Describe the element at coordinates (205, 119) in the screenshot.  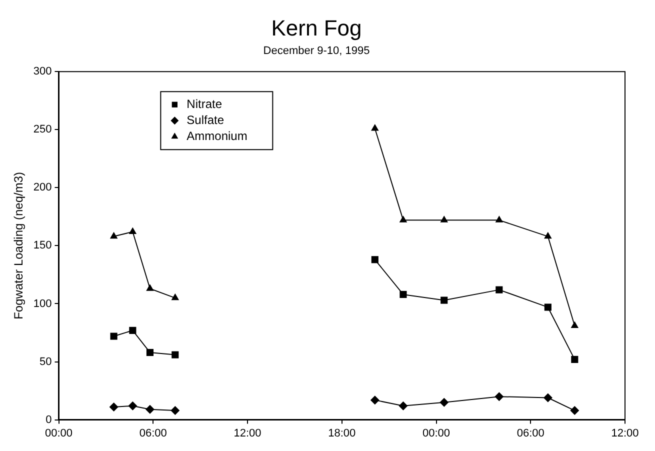
I see `legend-label: Sulfate` at that location.